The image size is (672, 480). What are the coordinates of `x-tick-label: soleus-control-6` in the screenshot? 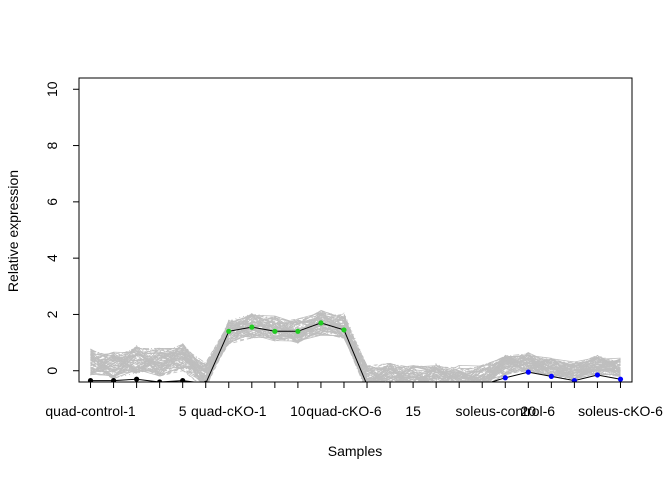 It's located at (505, 411).